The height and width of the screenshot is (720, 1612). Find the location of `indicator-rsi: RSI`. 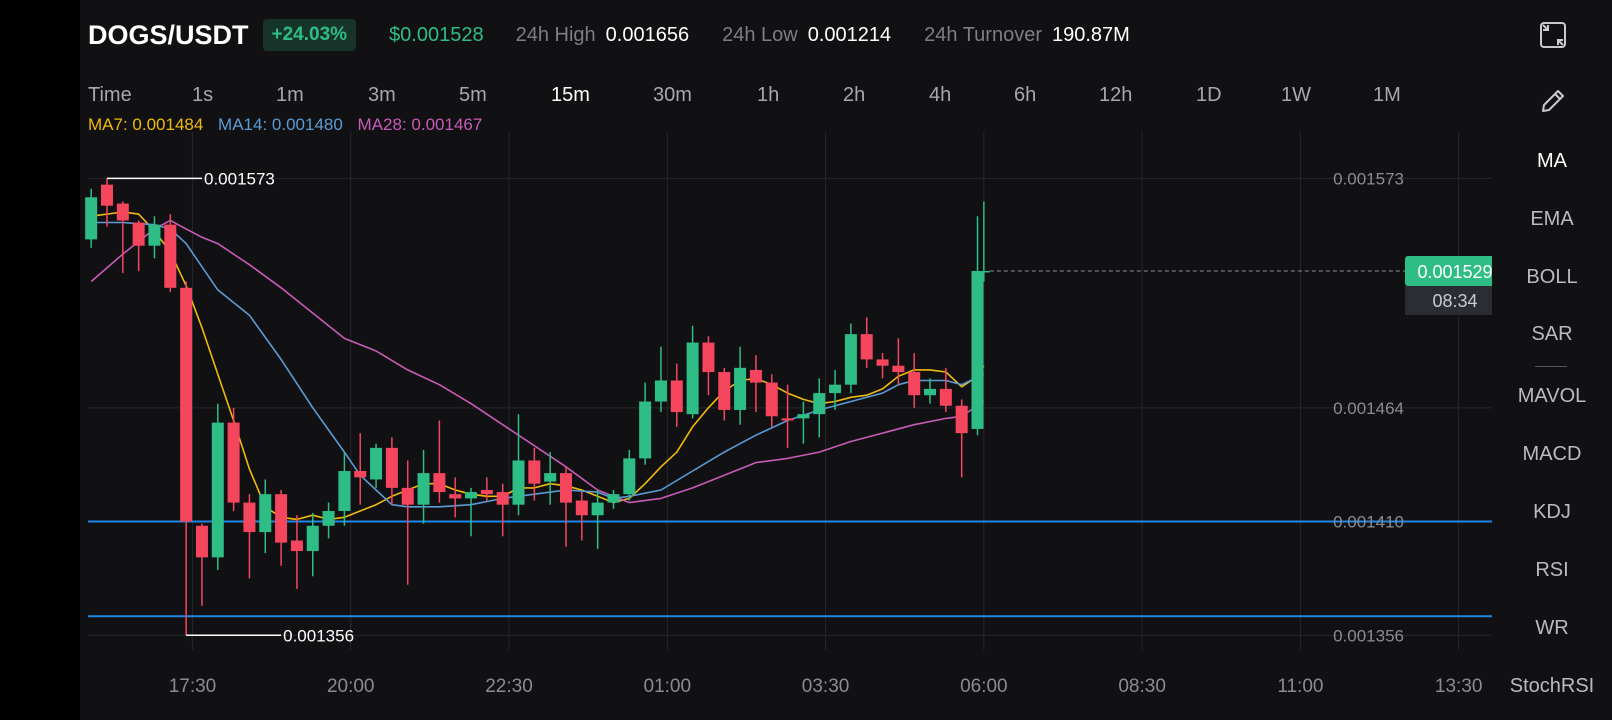

indicator-rsi: RSI is located at coordinates (1552, 570).